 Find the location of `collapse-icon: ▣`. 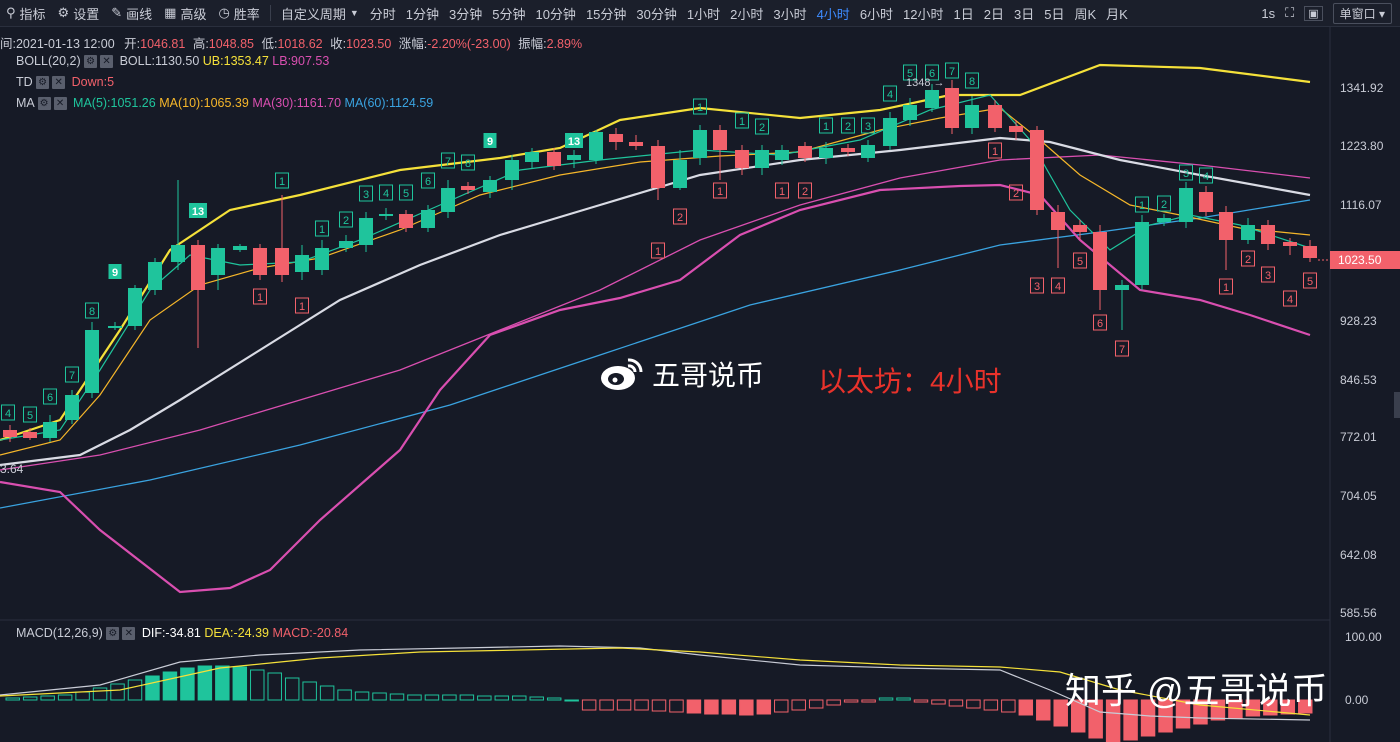

collapse-icon: ▣ is located at coordinates (1313, 13).